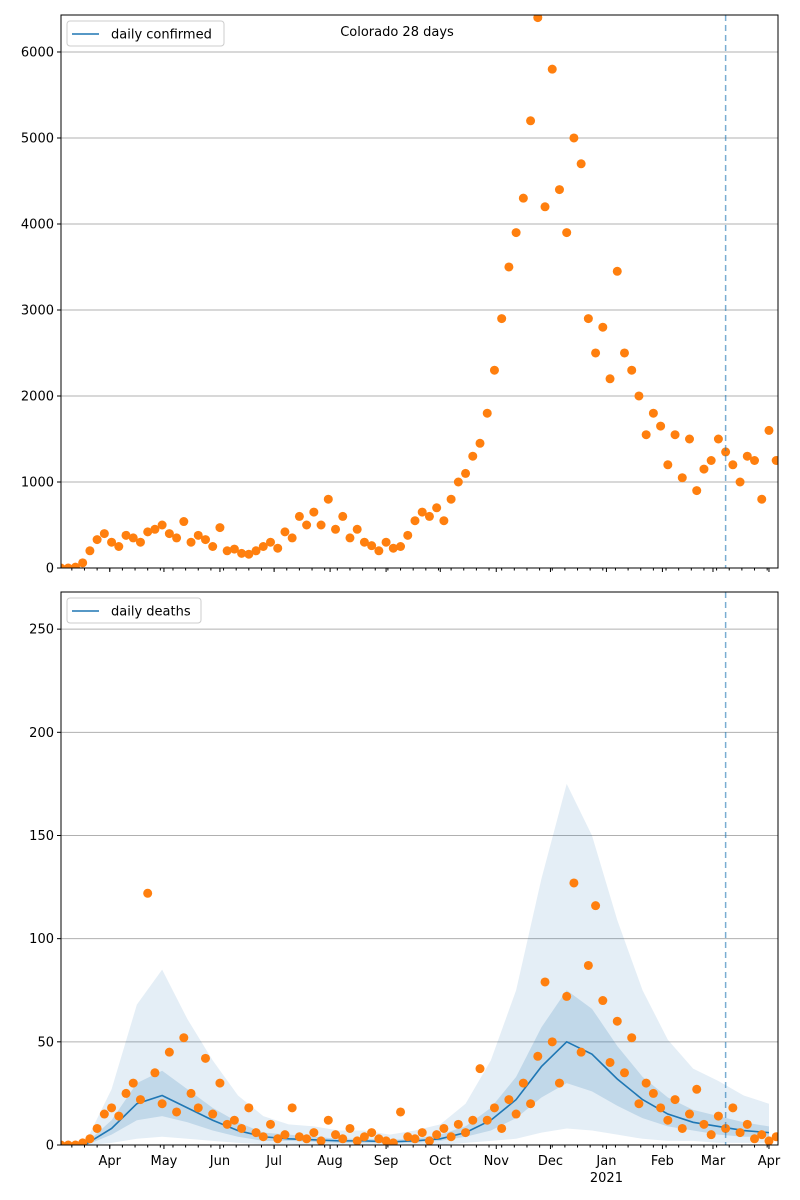  I want to click on y-tick-label: 2000, so click(37, 396).